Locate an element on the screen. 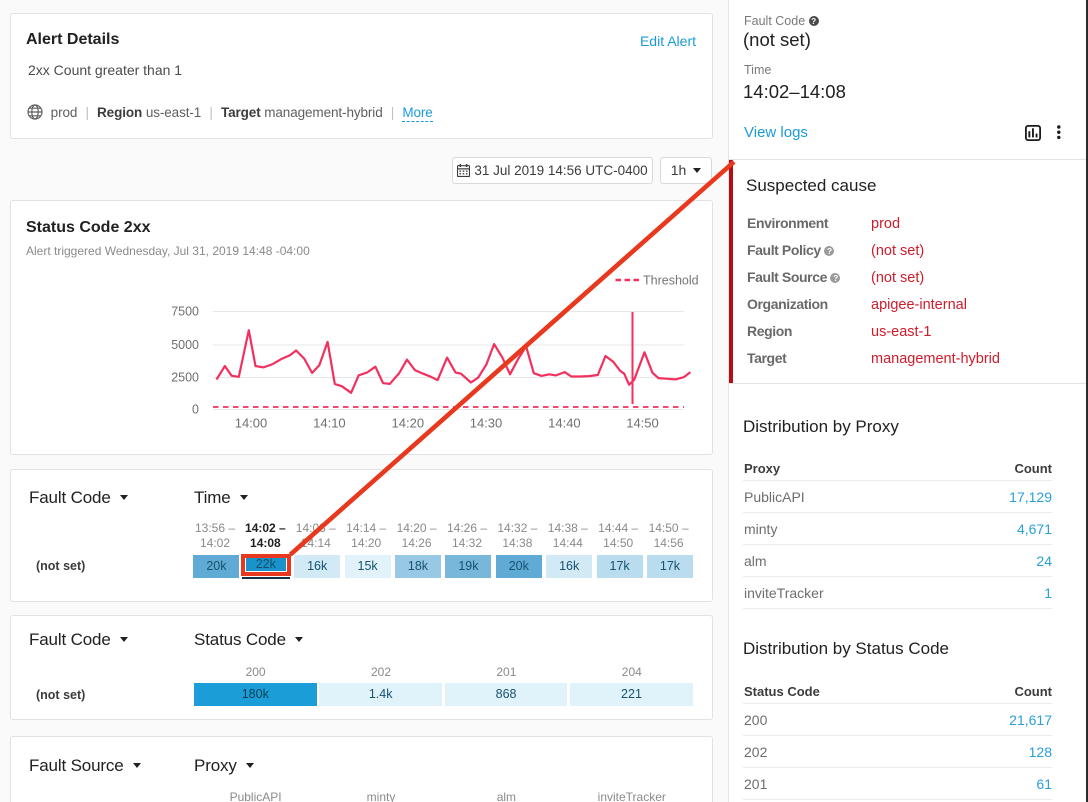 This screenshot has height=802, width=1088. svg-text: 2500 is located at coordinates (185, 378).